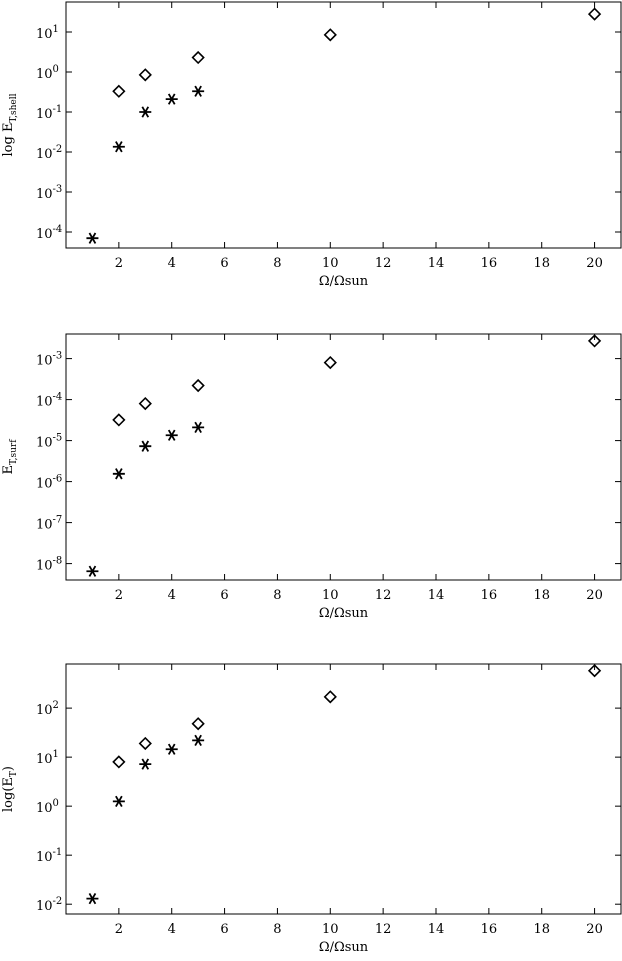 The width and height of the screenshot is (622, 961). What do you see at coordinates (49, 565) in the screenshot?
I see `y-tick-label: 10⁻⁸` at bounding box center [49, 565].